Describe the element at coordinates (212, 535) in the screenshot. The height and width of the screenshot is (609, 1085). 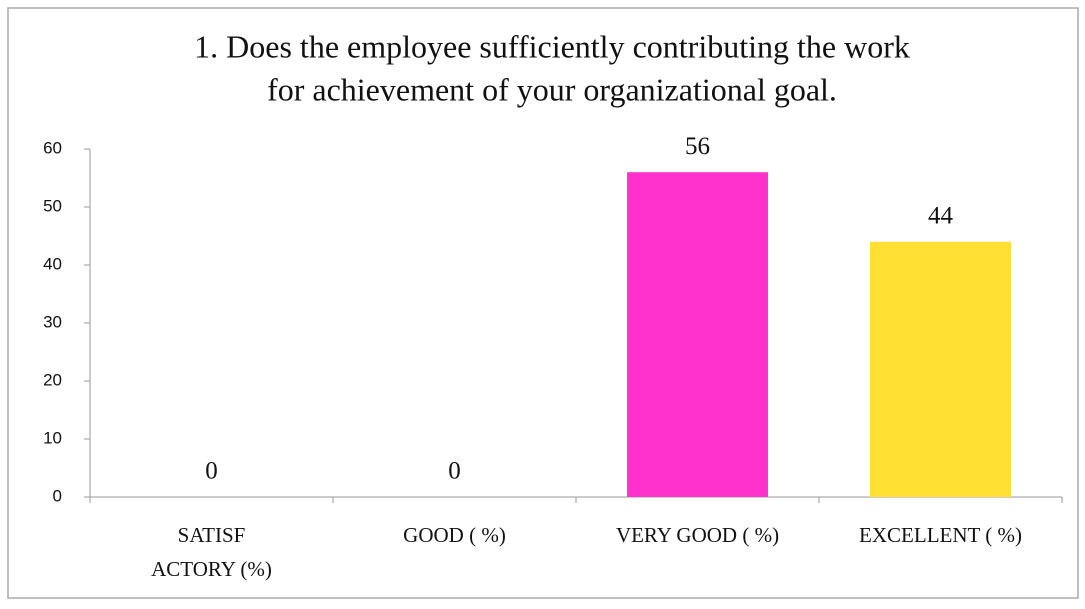
I see `x-tick-label: SATISF` at that location.